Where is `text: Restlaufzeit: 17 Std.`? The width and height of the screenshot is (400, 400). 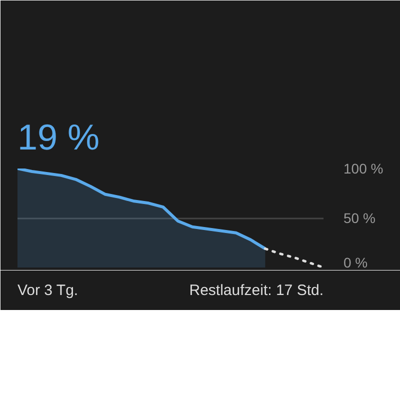
text: Restlaufzeit: 17 Std. is located at coordinates (256, 290).